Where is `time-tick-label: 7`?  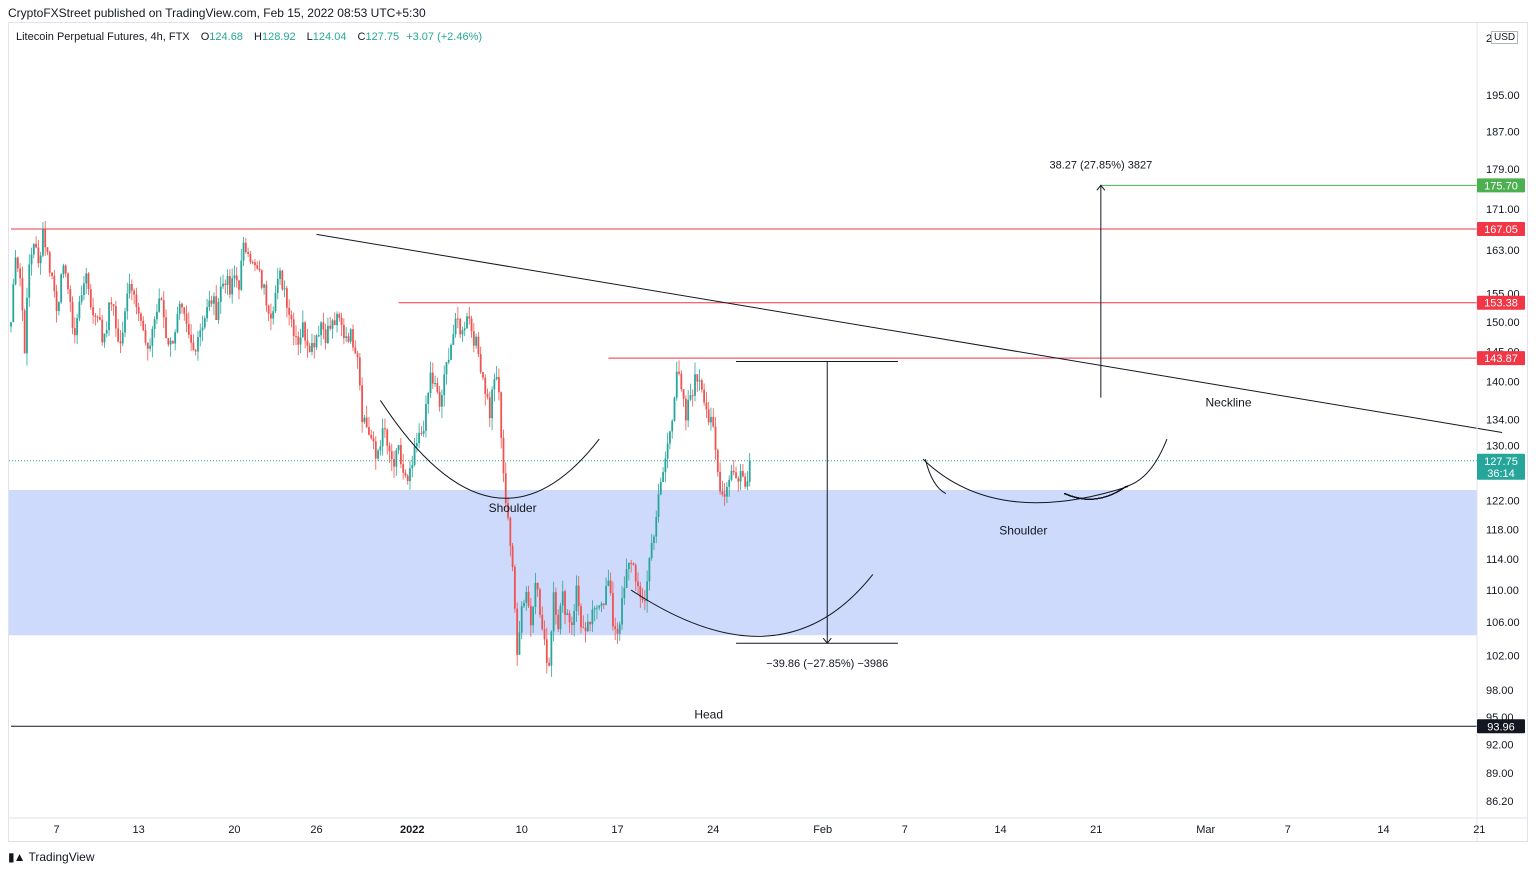 time-tick-label: 7 is located at coordinates (1288, 830).